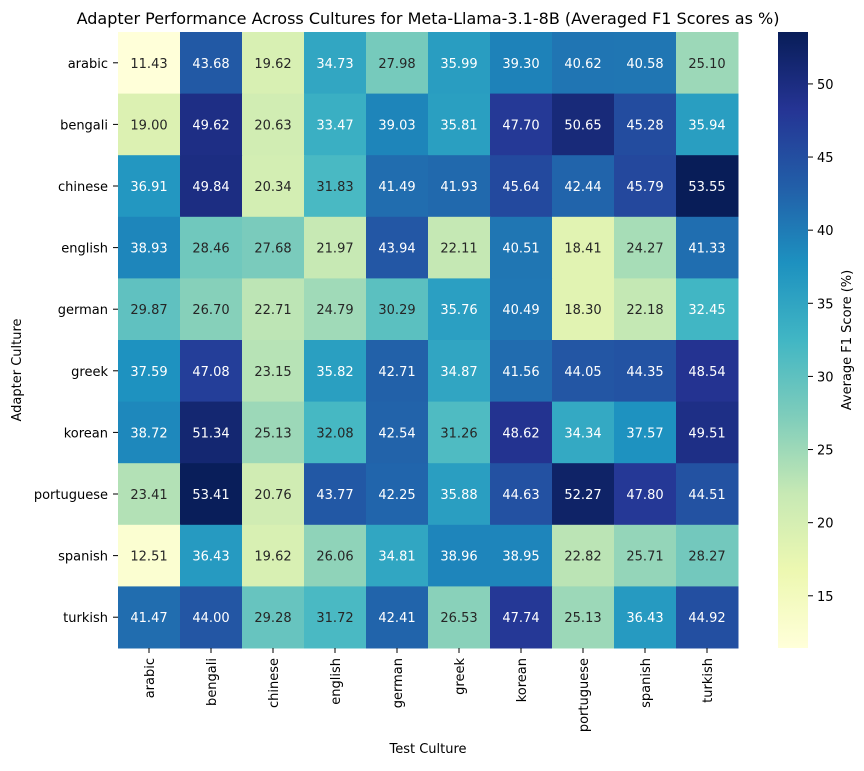  I want to click on heatmap-cell-value: 52.27, so click(582, 495).